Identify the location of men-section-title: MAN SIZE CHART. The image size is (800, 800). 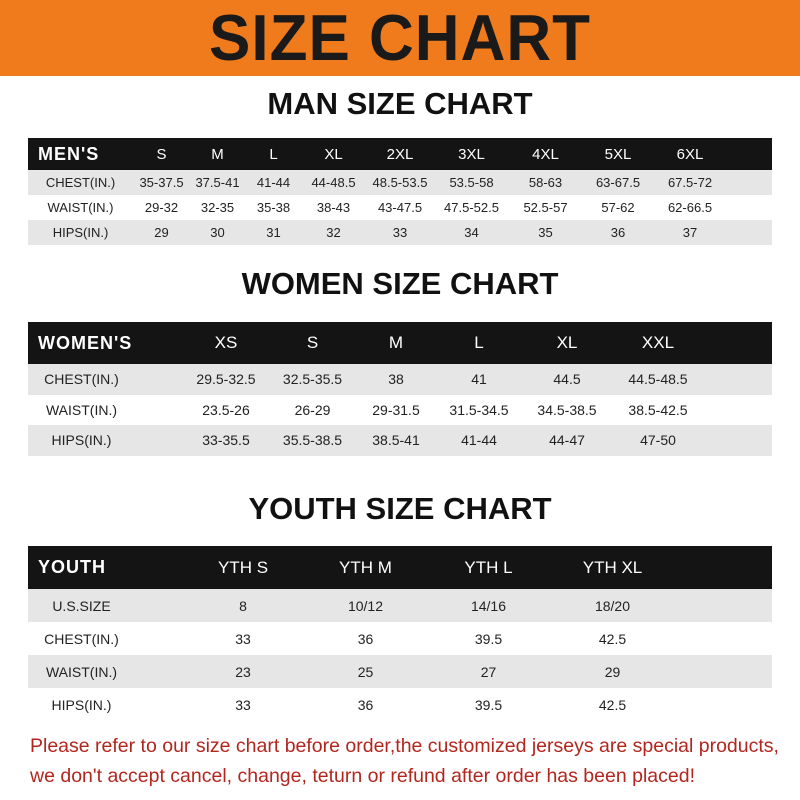
(400, 103).